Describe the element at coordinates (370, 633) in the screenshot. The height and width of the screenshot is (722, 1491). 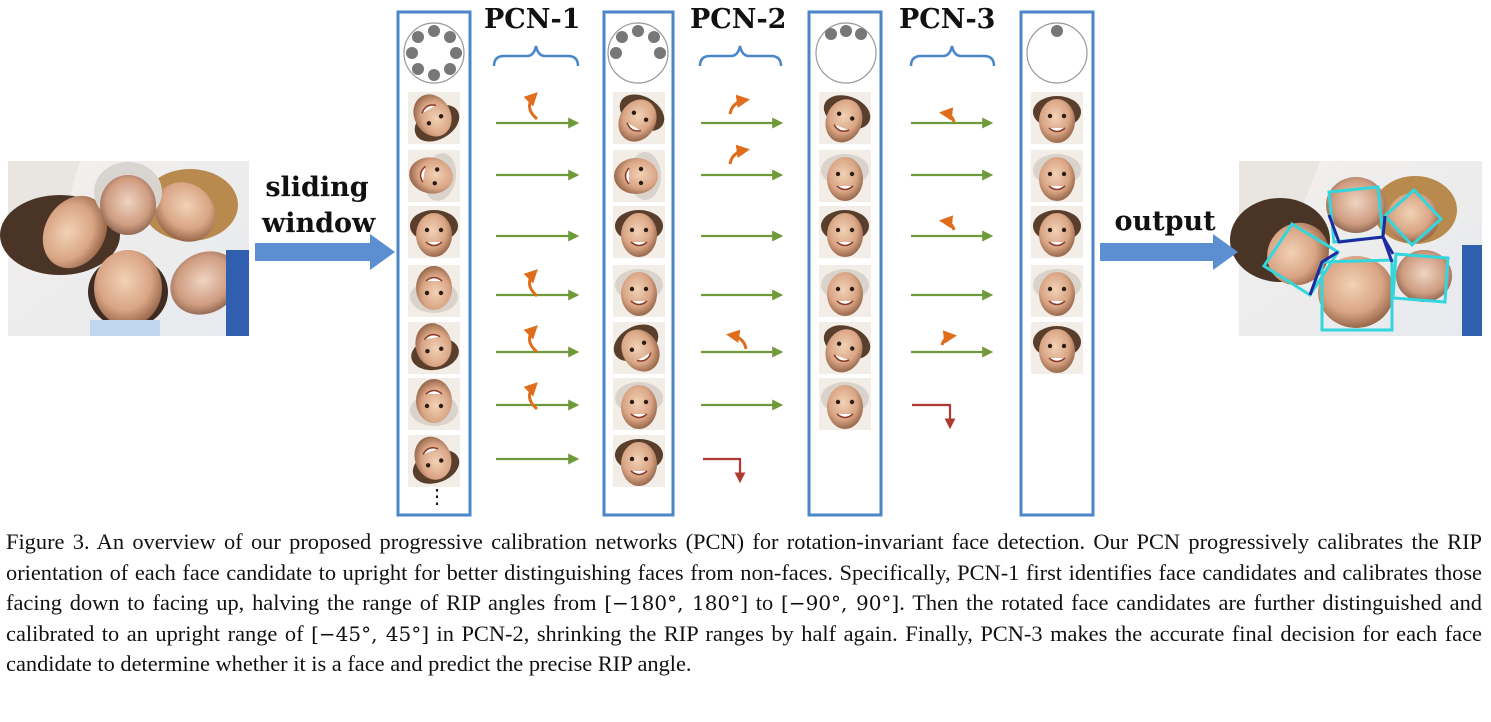
I see `caption-range-3: [−45°, 45°]` at that location.